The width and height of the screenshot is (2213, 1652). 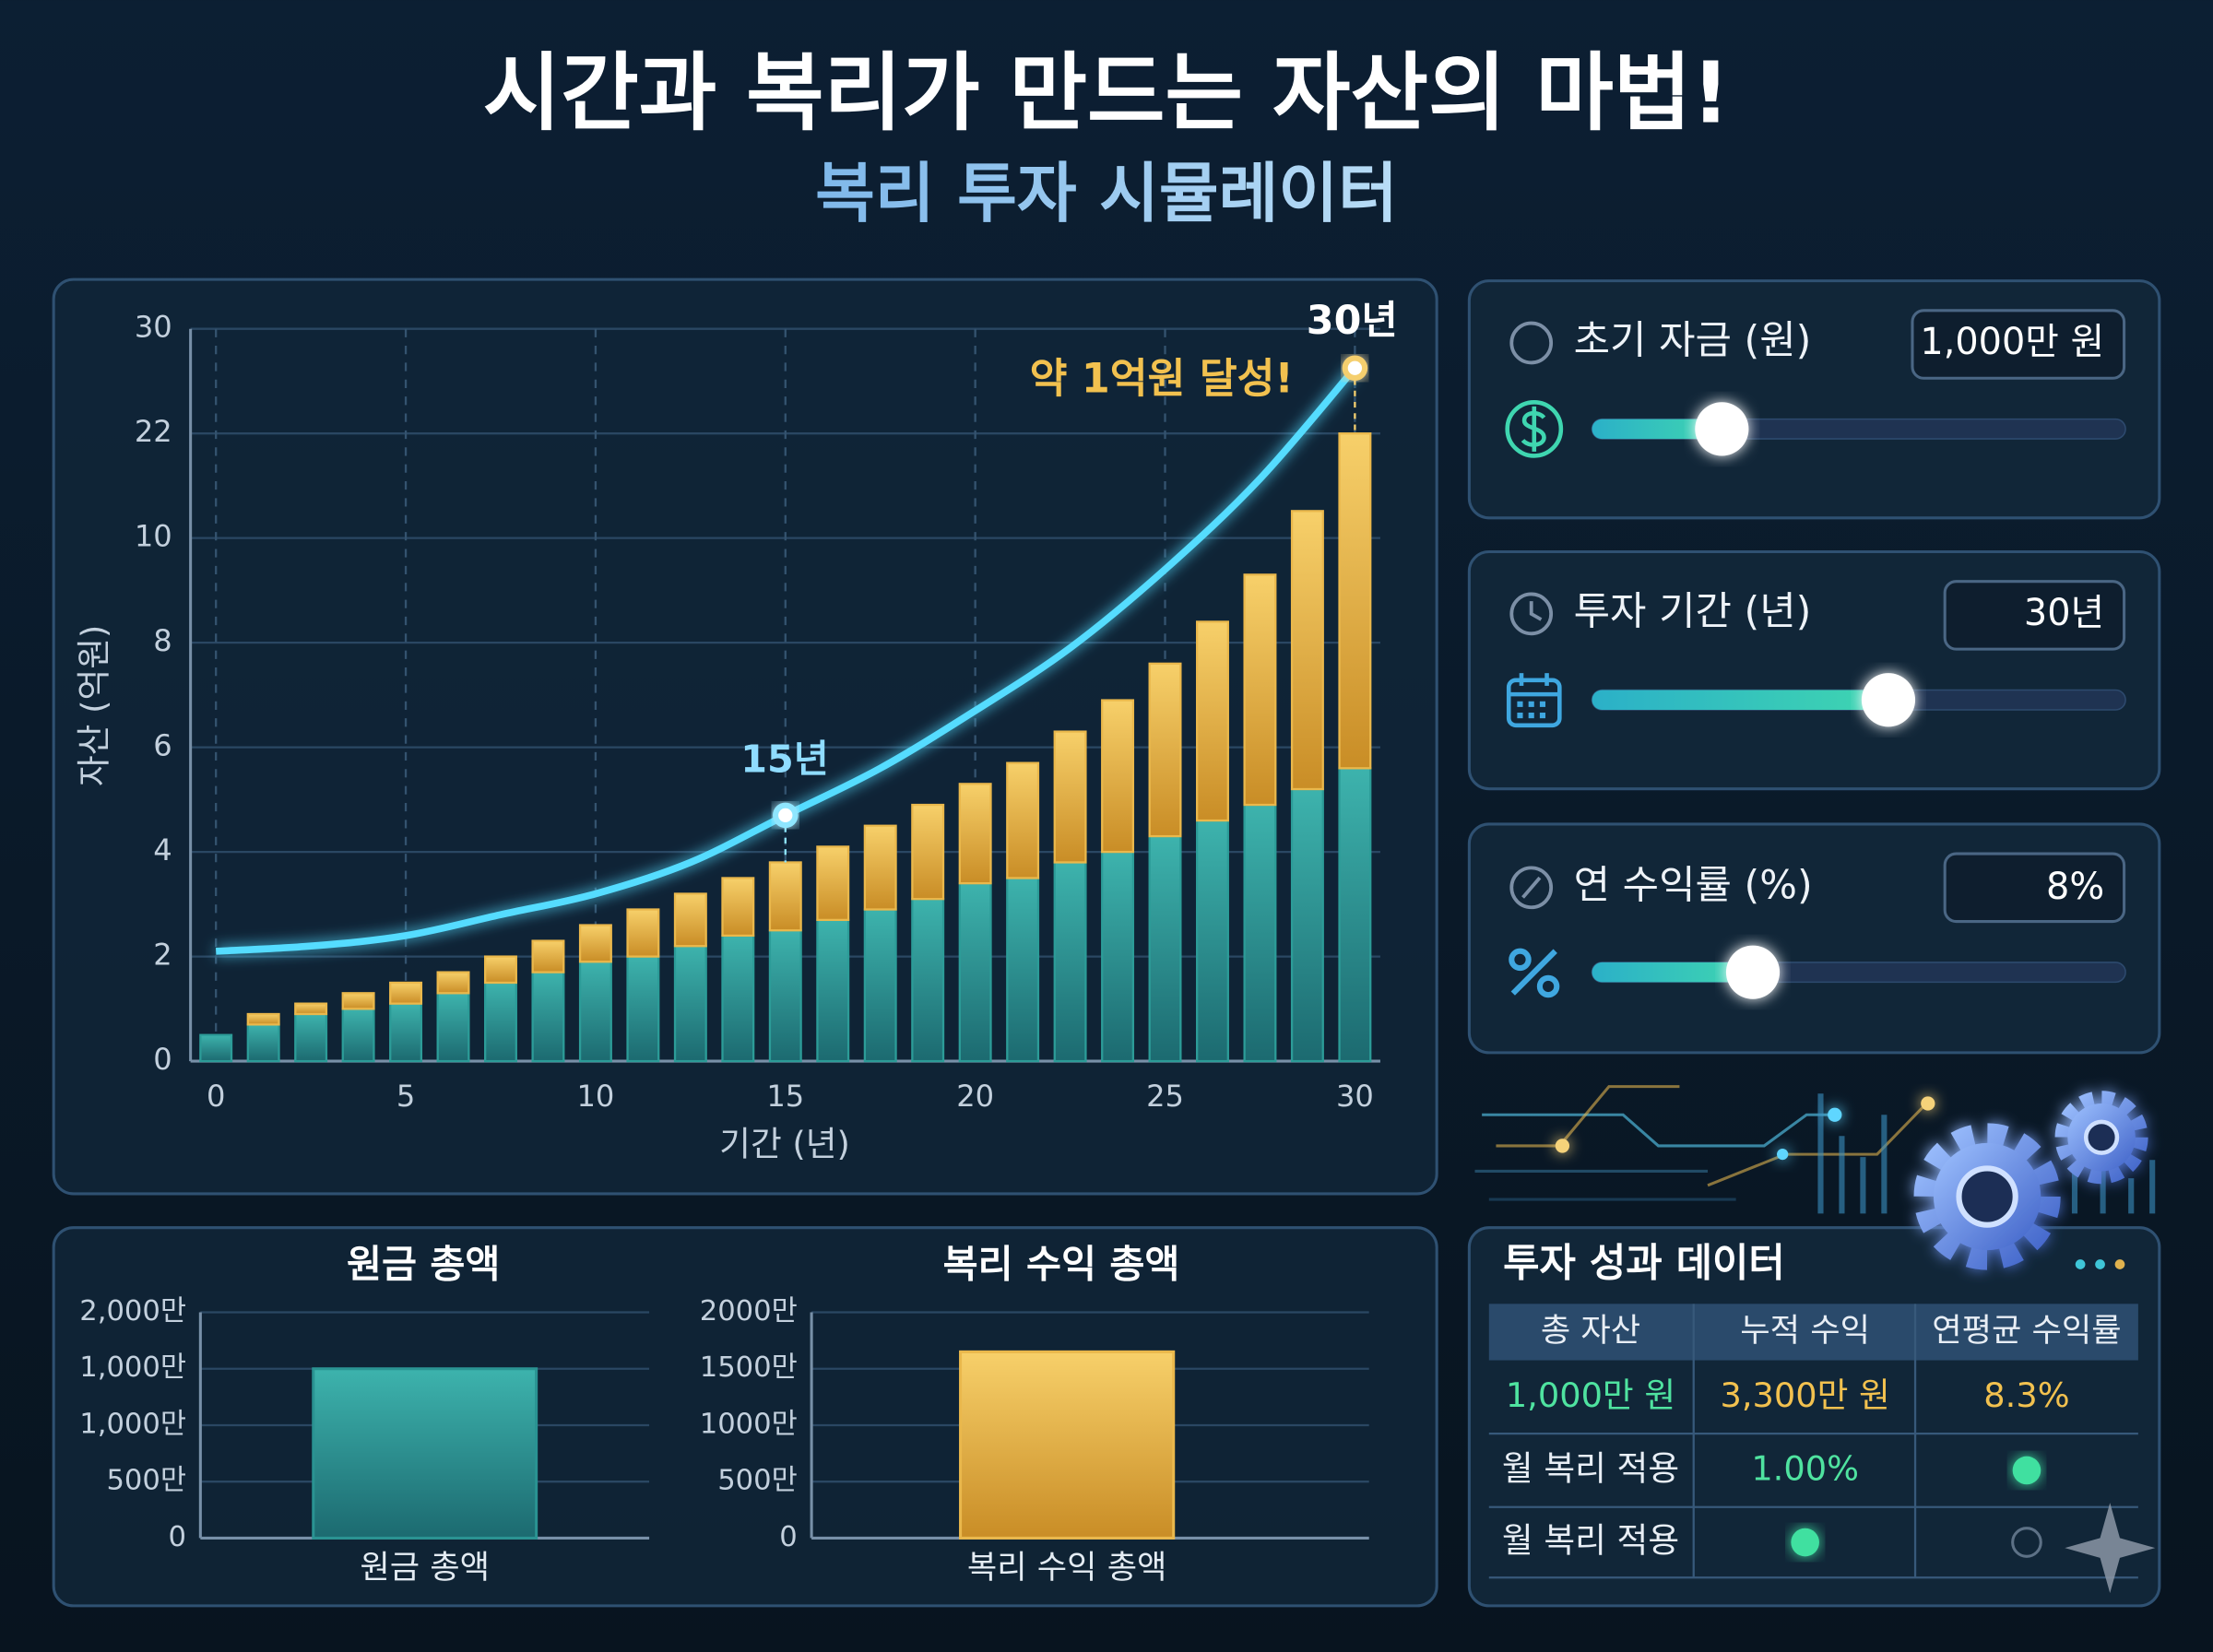 I want to click on y-tick-label: 1500만, so click(x=749, y=1367).